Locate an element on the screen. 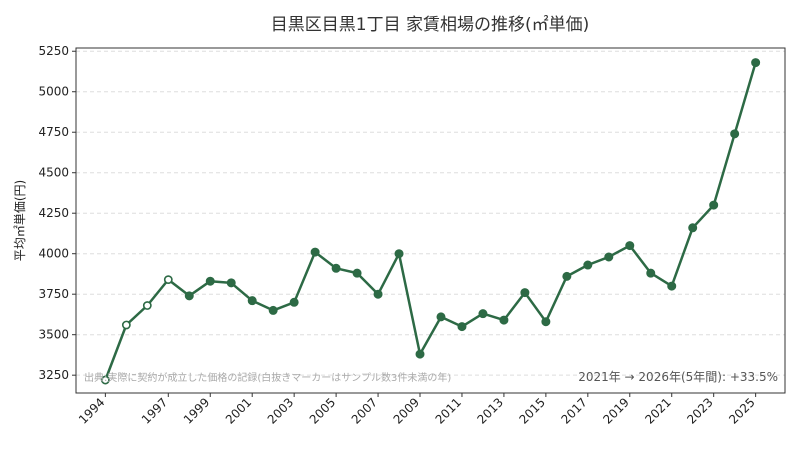 The width and height of the screenshot is (800, 450). y-tick-label: 5000 is located at coordinates (53, 92).